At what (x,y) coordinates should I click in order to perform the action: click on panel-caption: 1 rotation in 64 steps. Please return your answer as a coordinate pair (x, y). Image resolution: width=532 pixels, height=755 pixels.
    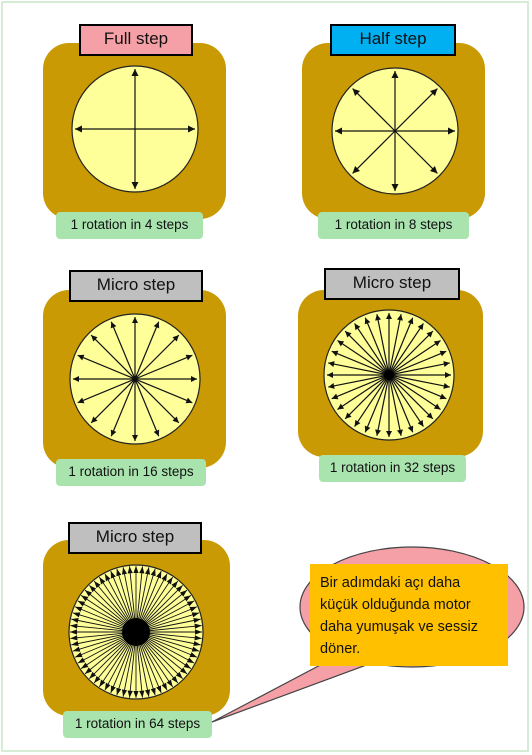
    Looking at the image, I should click on (137, 724).